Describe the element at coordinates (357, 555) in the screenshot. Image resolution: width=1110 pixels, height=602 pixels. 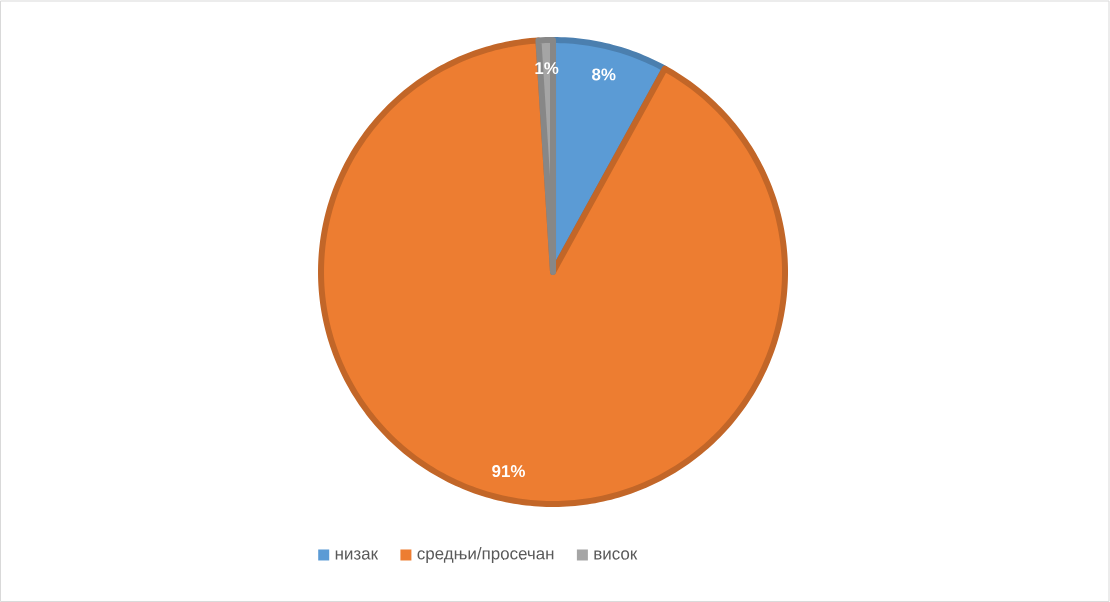
I see `legend-label: низак` at that location.